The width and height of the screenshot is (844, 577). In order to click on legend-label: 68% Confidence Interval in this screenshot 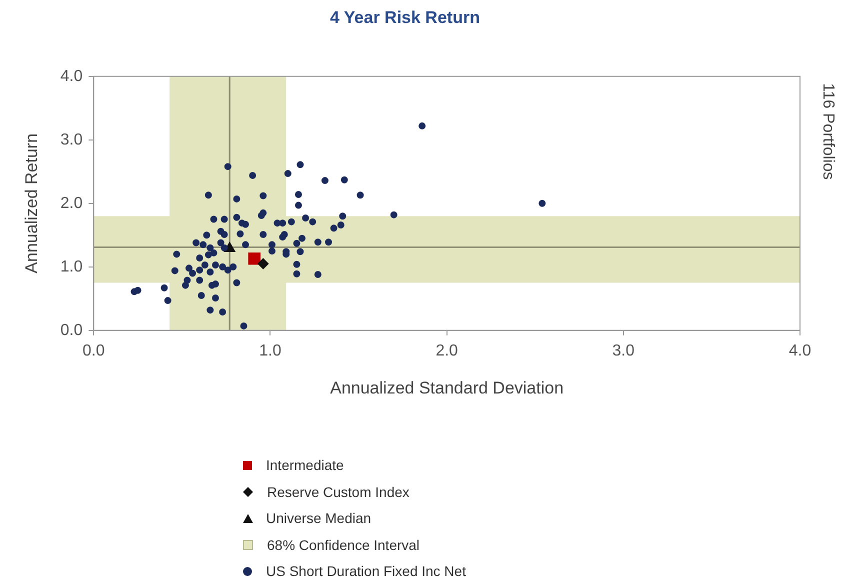, I will do `click(343, 545)`.